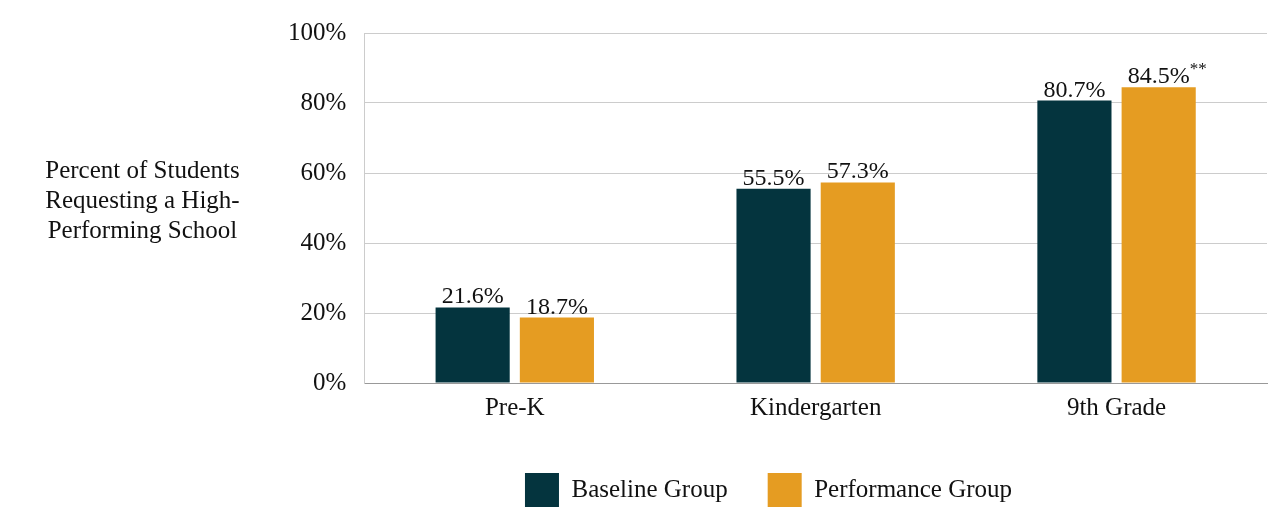 The image size is (1272, 517). What do you see at coordinates (323, 101) in the screenshot?
I see `y-tick-label: 80%` at bounding box center [323, 101].